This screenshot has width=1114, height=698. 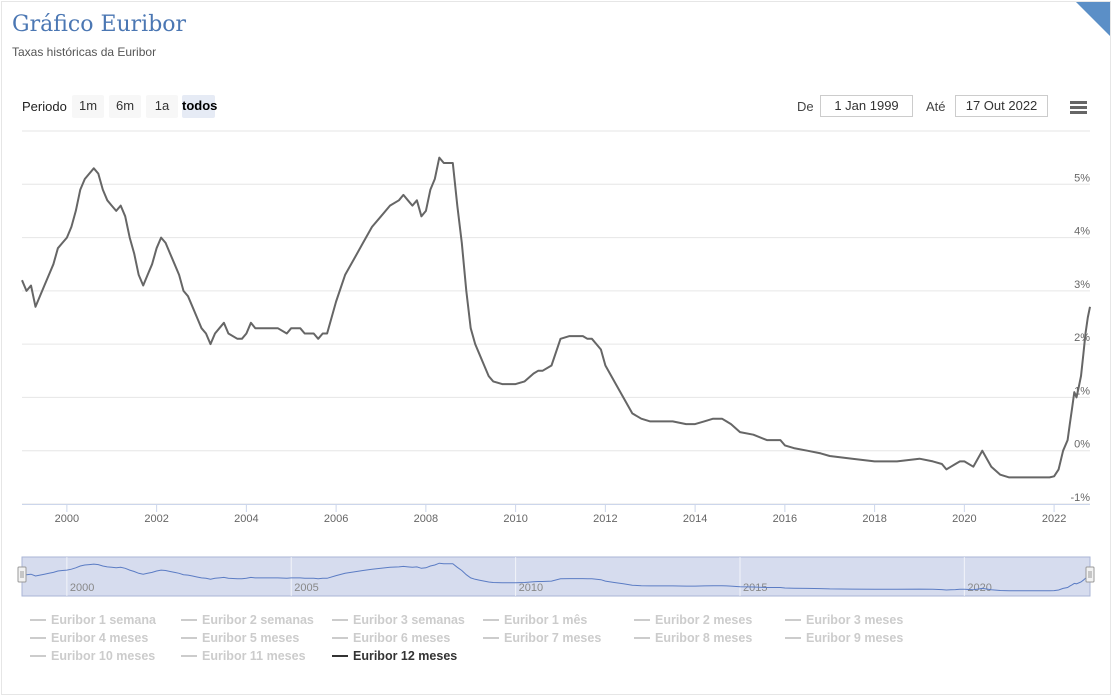 I want to click on from-date-input: 1 Jan 1999, so click(x=866, y=106).